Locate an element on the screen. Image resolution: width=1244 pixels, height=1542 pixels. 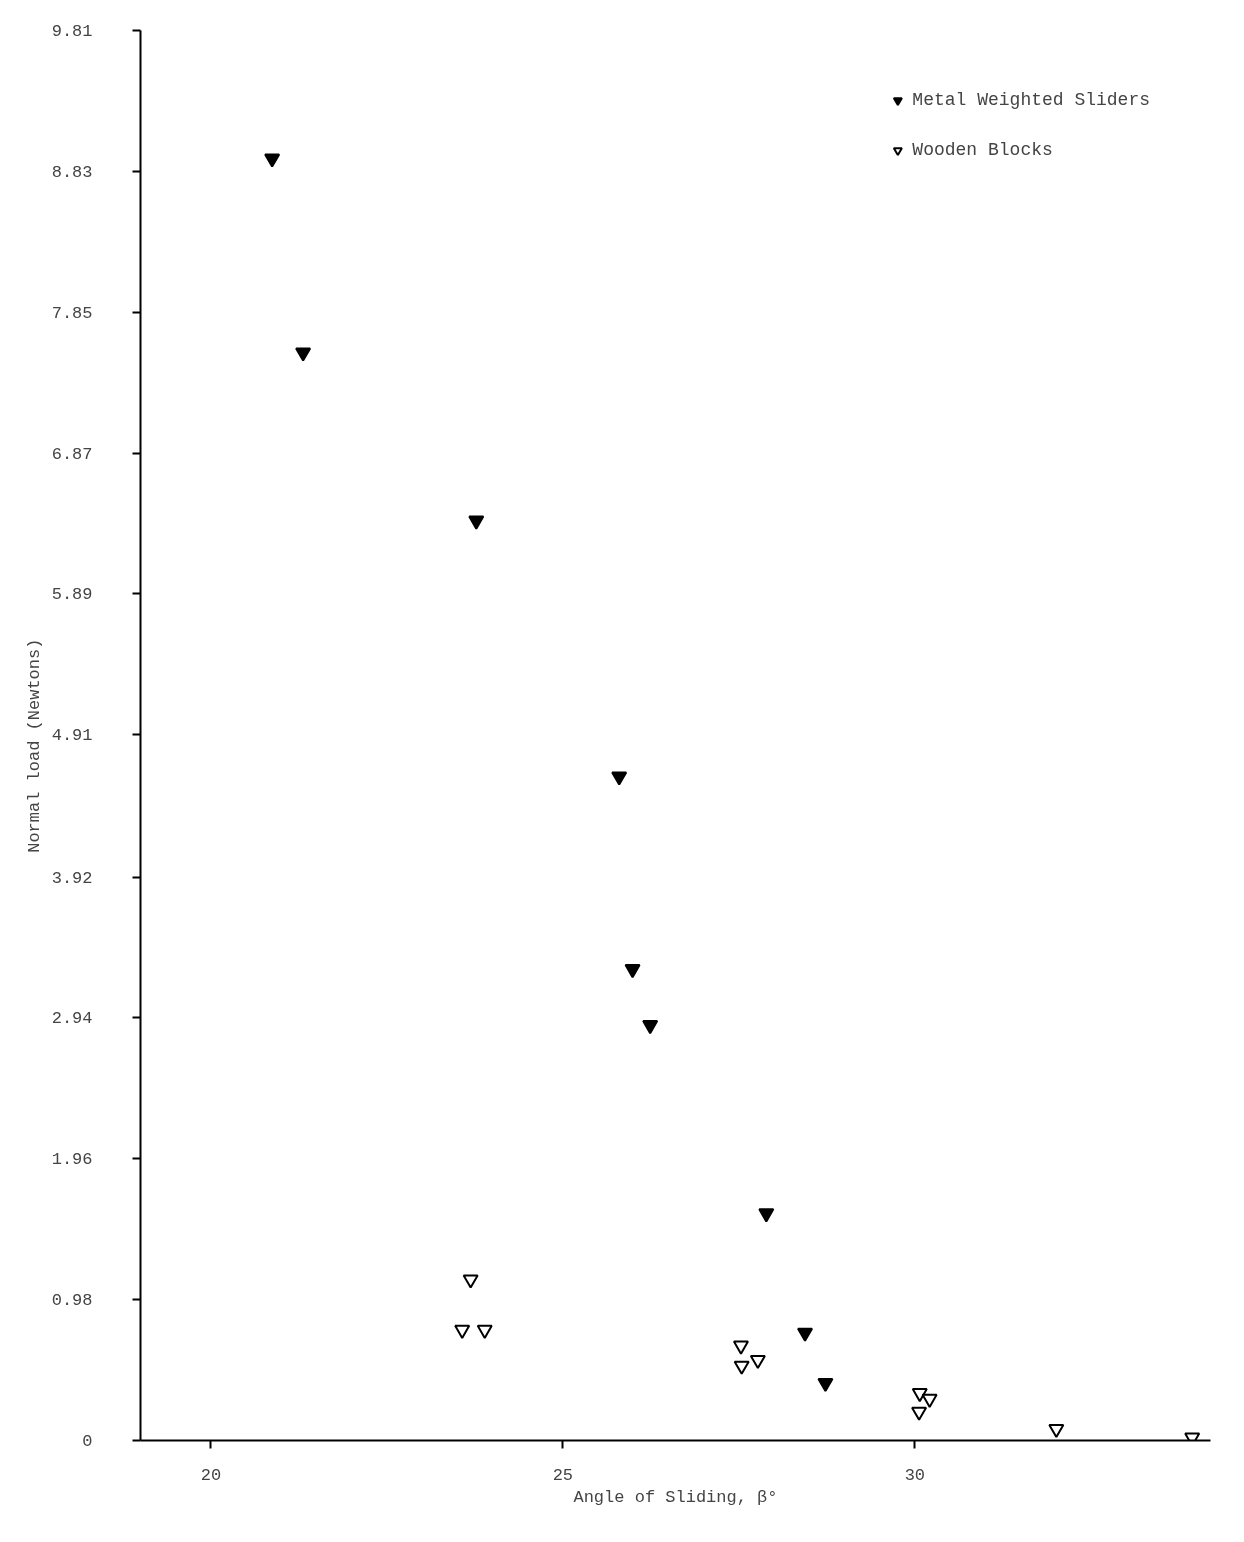
legend-label: Wooden Blocks is located at coordinates (982, 150).